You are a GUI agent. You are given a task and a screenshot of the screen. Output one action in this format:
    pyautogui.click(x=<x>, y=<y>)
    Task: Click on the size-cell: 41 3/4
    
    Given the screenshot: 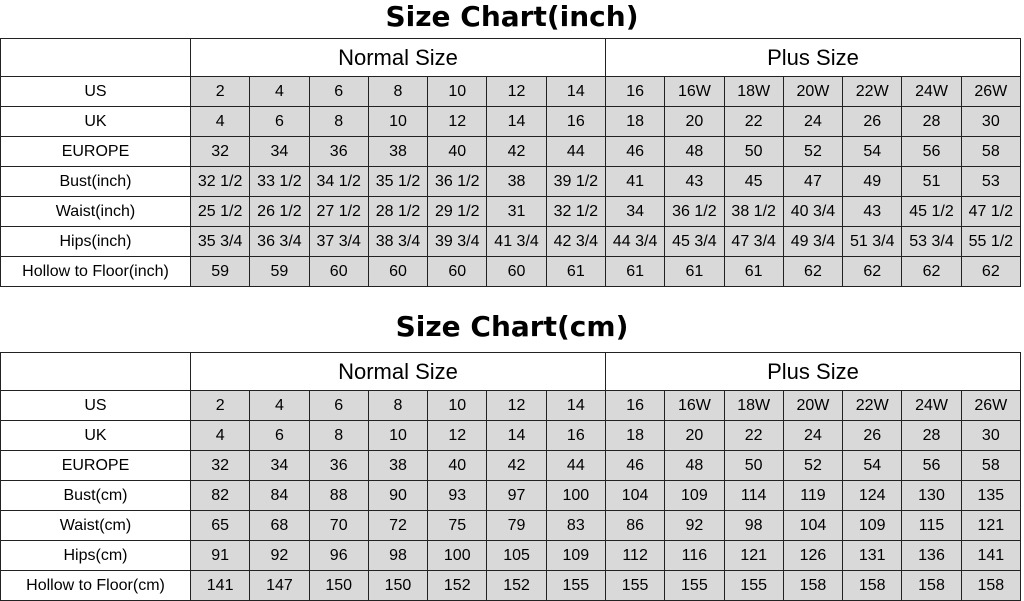 What is the action you would take?
    pyautogui.click(x=516, y=241)
    